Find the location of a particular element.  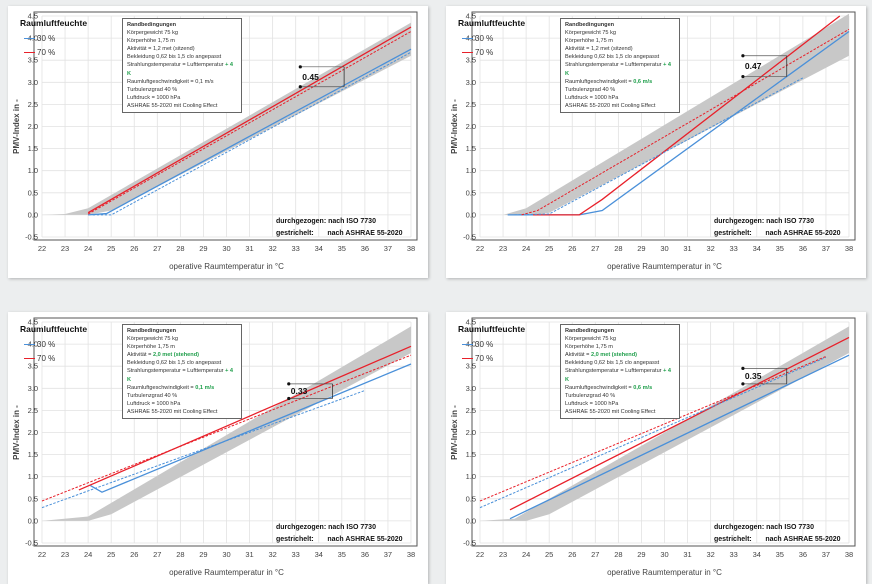

conditions-text: Aktivität = is located at coordinates (140, 355).